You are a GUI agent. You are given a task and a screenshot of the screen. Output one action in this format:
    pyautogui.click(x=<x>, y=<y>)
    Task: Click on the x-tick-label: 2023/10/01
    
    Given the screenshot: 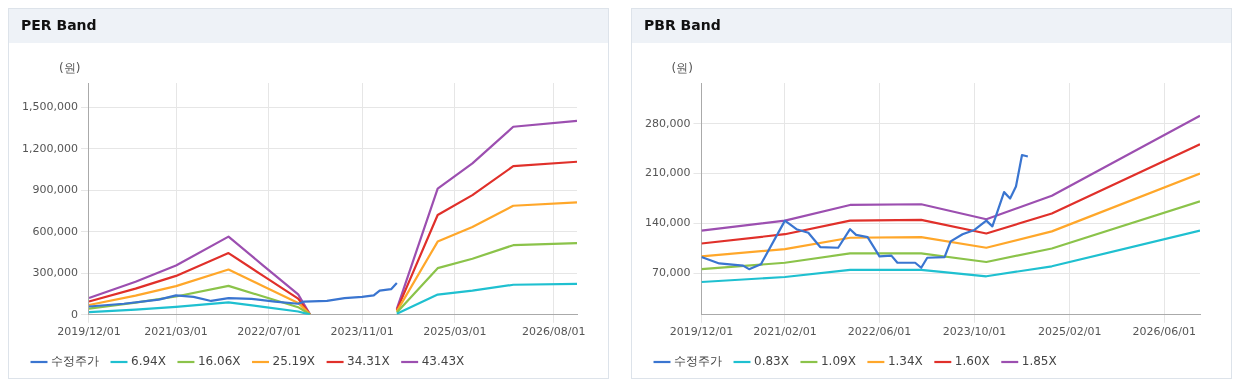 What is the action you would take?
    pyautogui.click(x=974, y=332)
    